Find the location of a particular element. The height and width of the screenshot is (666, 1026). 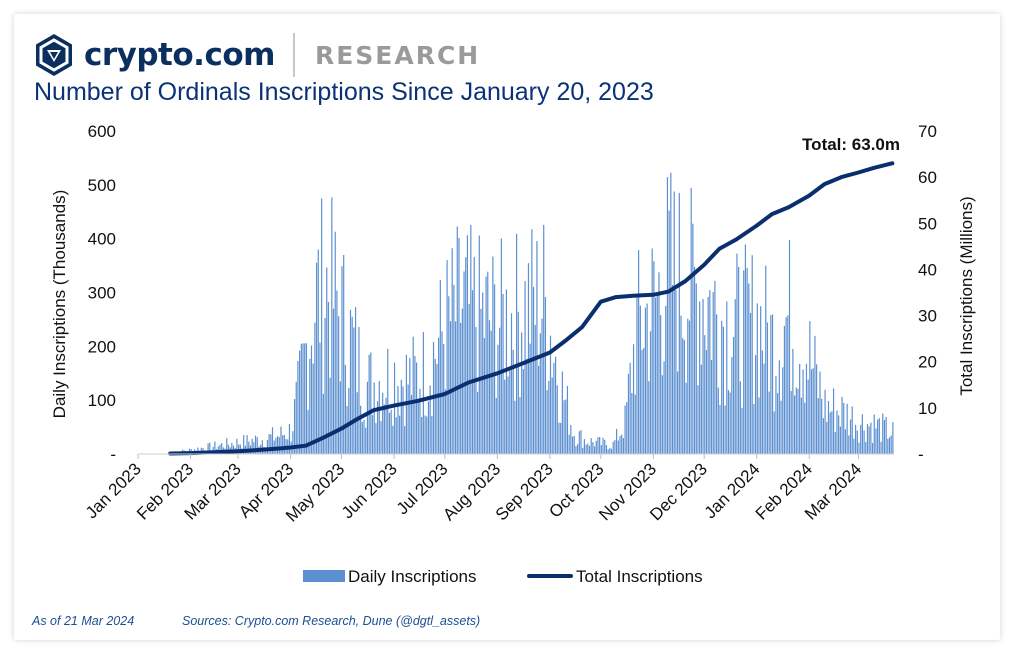

y2-tick-label: 30 is located at coordinates (927, 316).